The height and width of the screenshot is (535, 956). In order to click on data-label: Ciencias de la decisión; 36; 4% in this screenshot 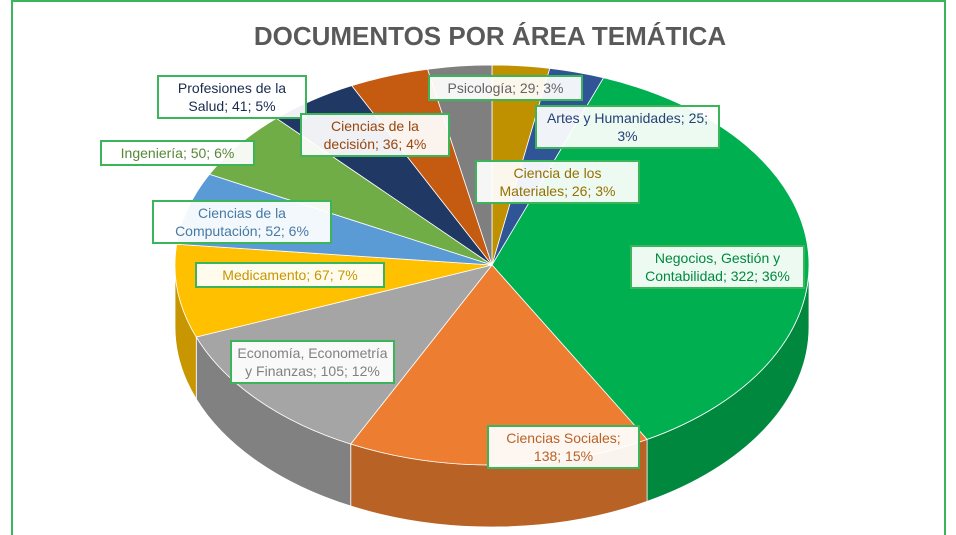, I will do `click(375, 135)`.